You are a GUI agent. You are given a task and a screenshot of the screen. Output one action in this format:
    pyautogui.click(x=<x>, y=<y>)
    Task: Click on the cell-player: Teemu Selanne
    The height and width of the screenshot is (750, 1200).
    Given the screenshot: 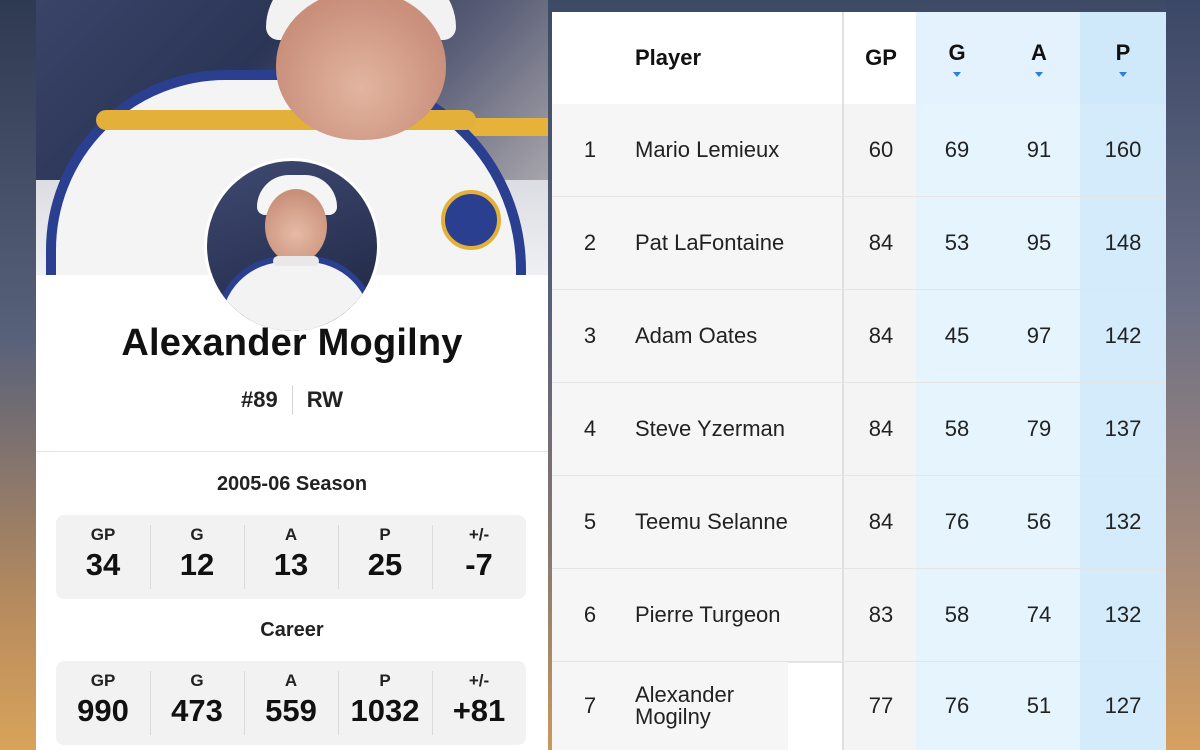 What is the action you would take?
    pyautogui.click(x=735, y=522)
    